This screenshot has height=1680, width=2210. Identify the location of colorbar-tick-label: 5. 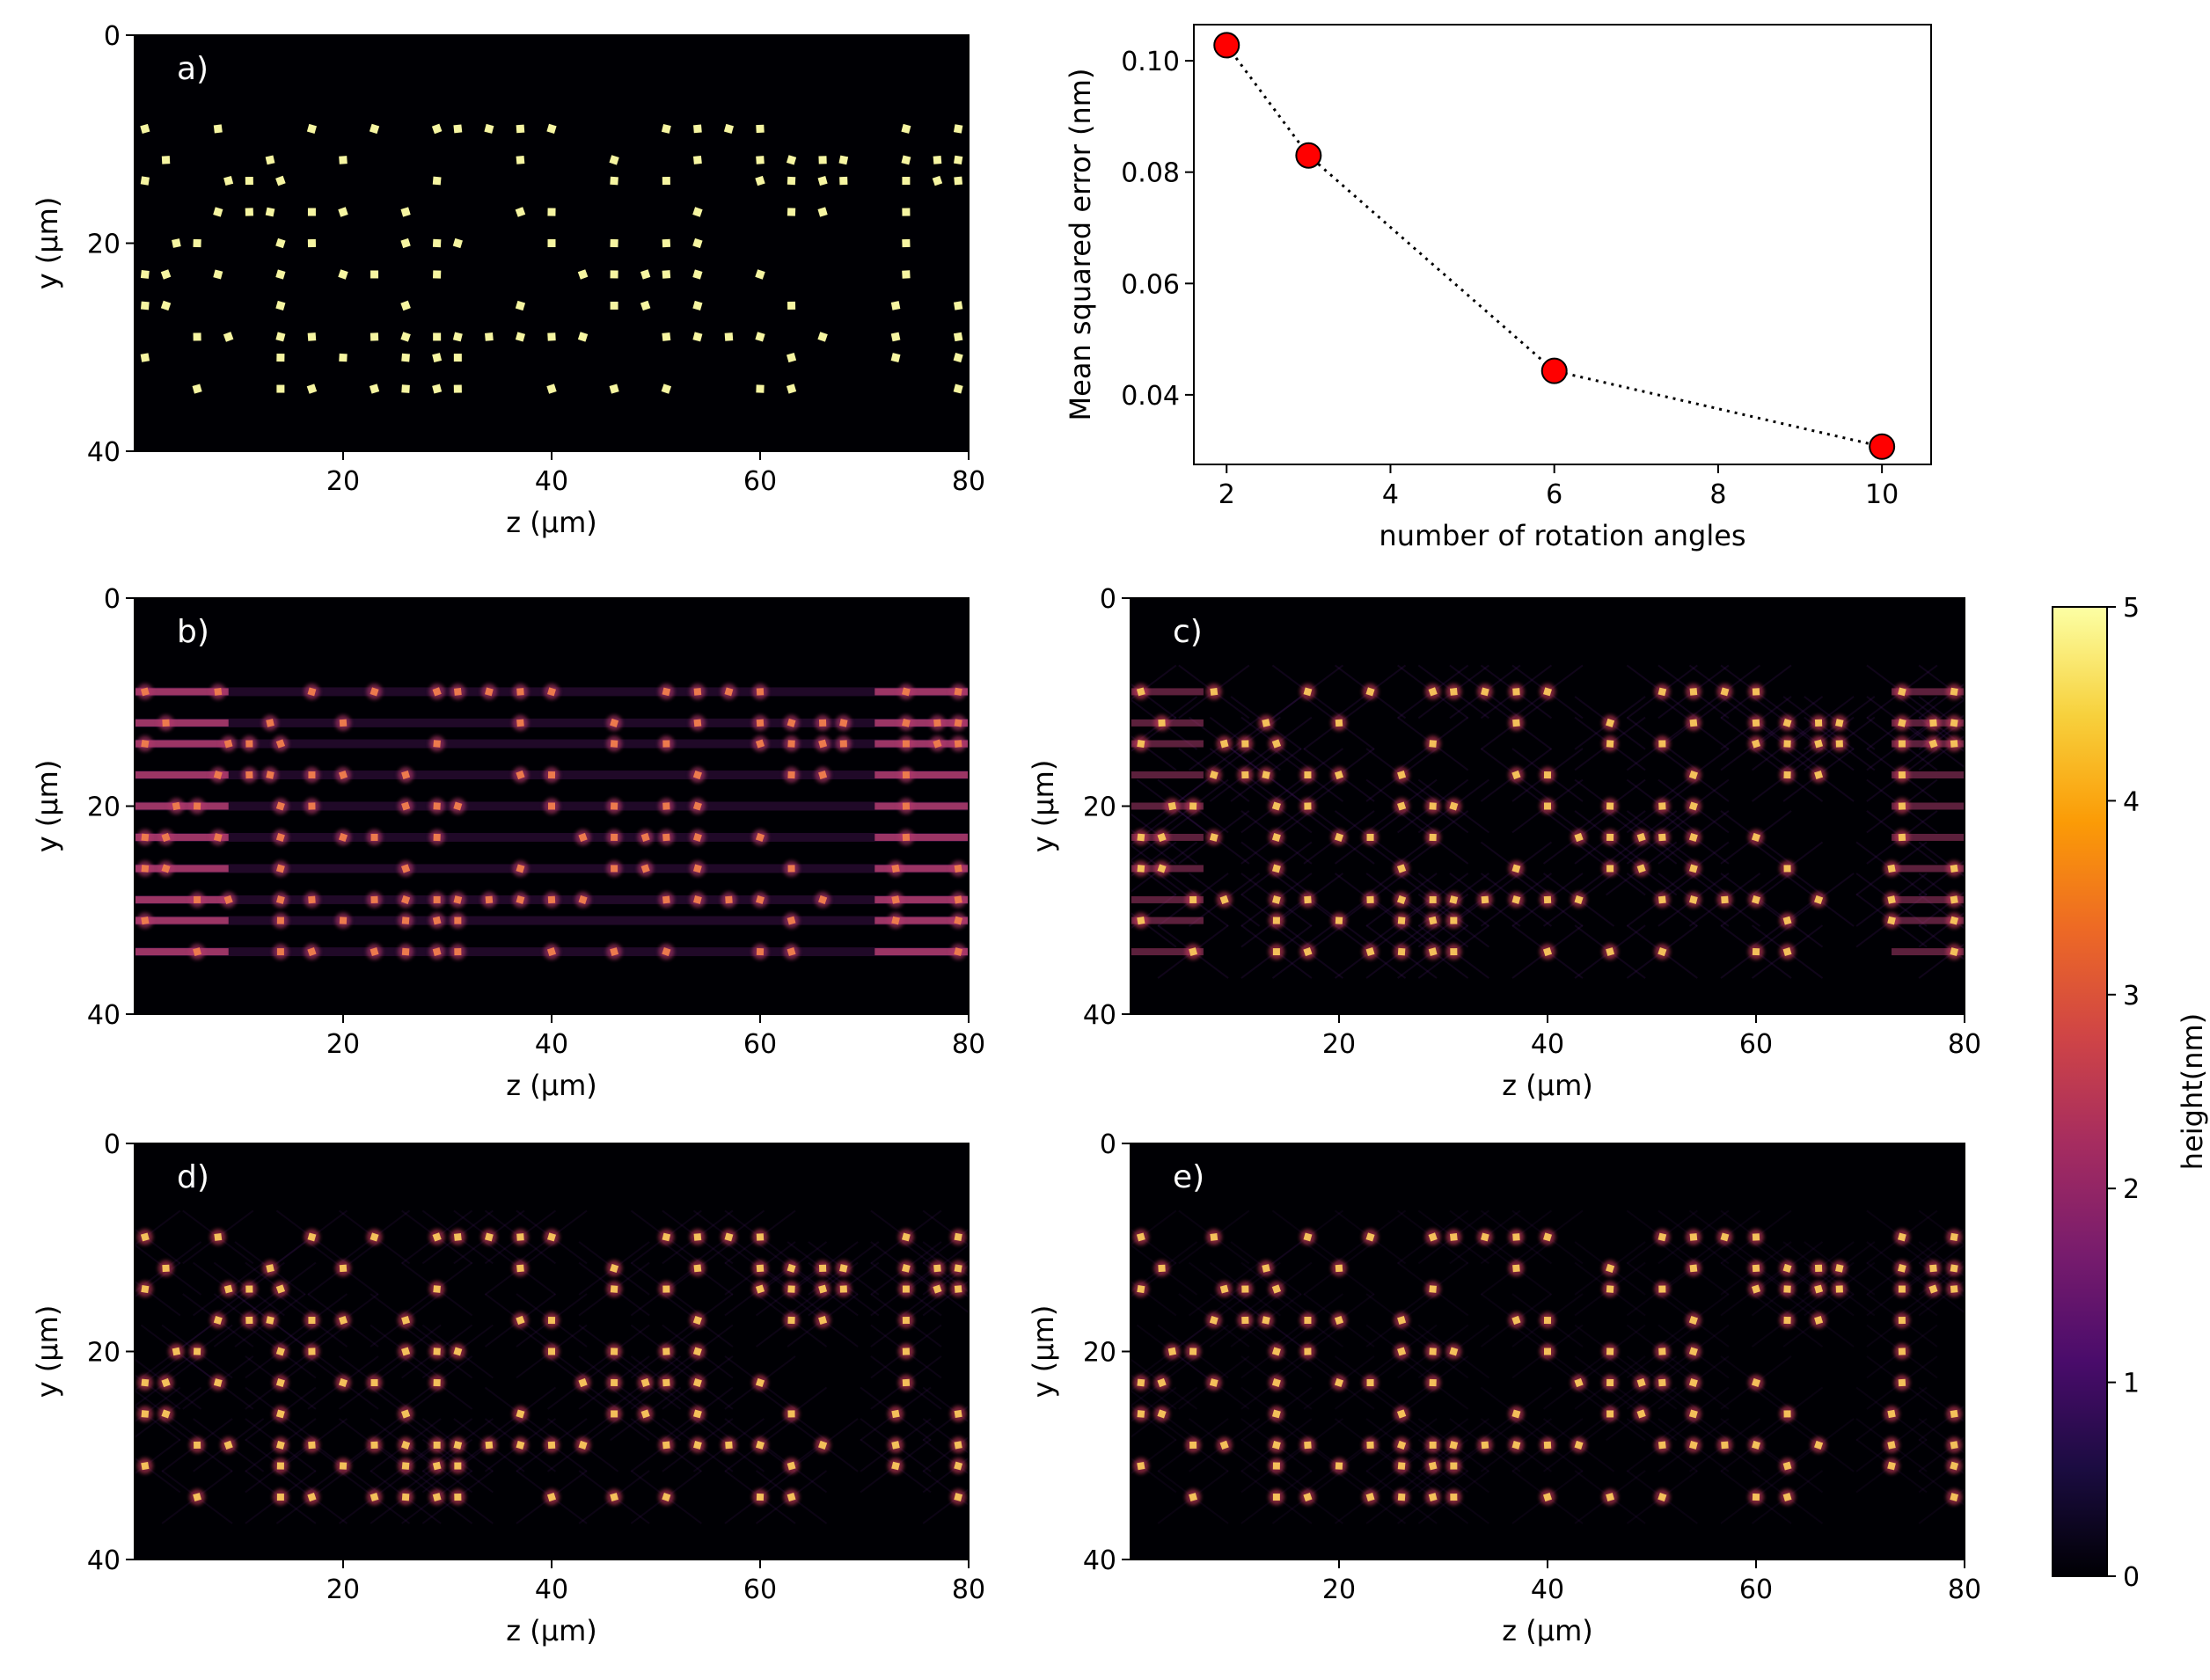
(2131, 608).